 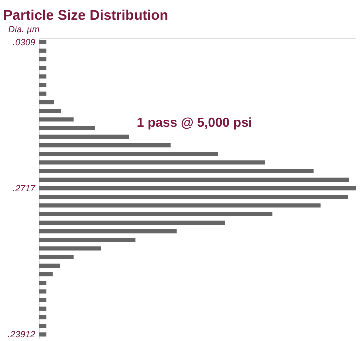 What do you see at coordinates (85, 15) in the screenshot?
I see `chart-title: Particle Size Distribution` at bounding box center [85, 15].